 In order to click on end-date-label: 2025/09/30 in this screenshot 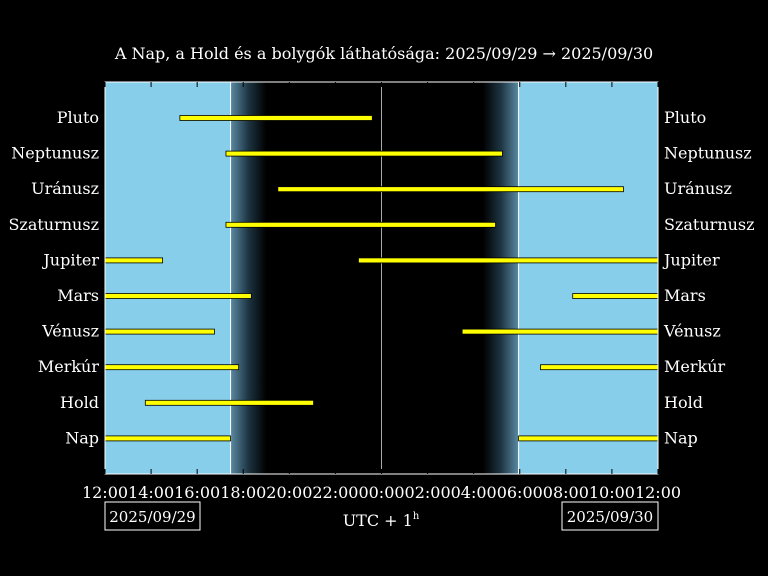, I will do `click(610, 517)`.